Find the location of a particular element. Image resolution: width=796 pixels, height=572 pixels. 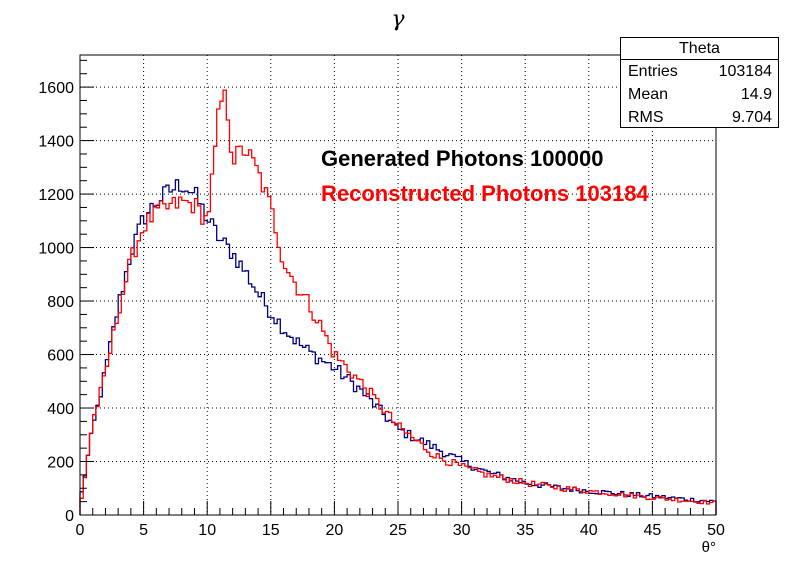

x-tick-label: 15 is located at coordinates (271, 530).